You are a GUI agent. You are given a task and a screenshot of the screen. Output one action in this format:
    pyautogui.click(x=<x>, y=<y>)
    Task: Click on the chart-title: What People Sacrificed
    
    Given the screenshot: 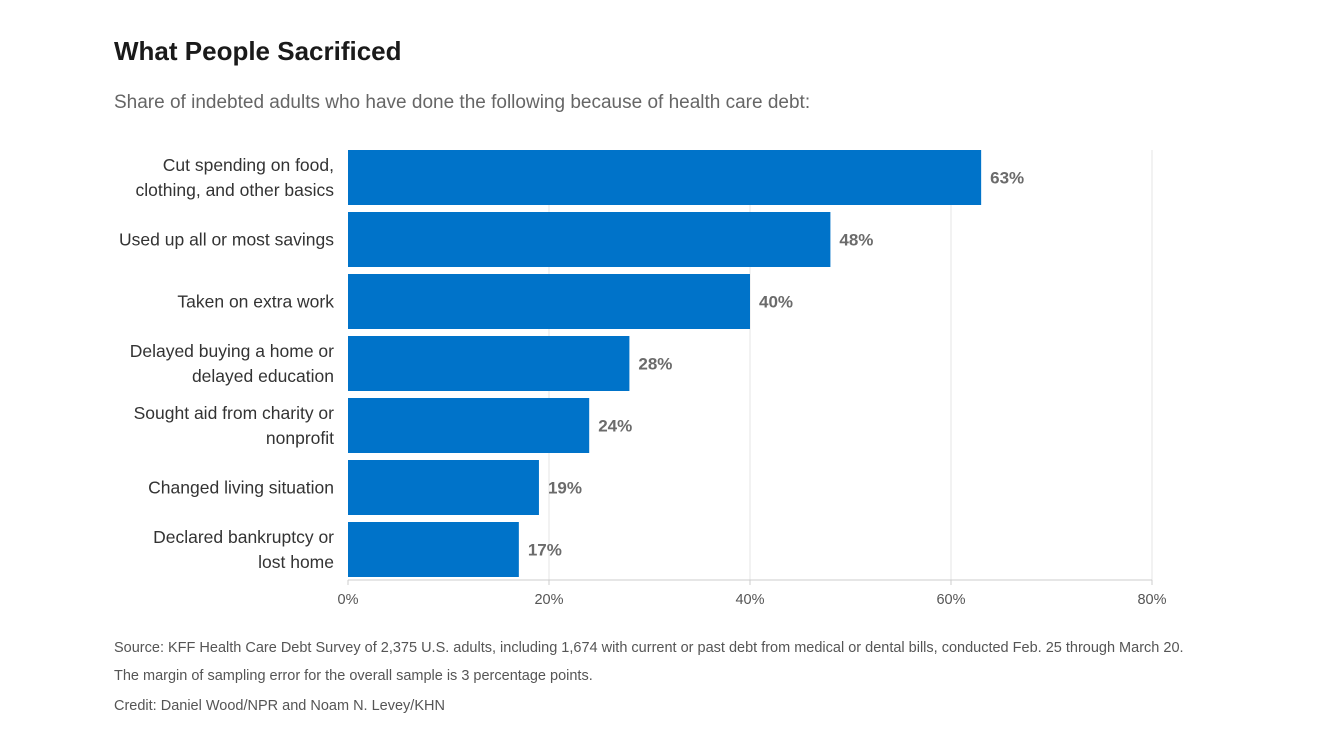 What is the action you would take?
    pyautogui.click(x=258, y=51)
    